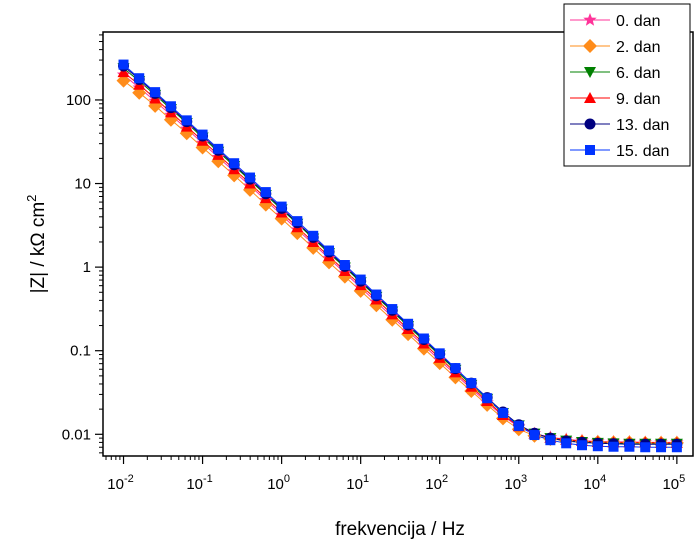 The width and height of the screenshot is (697, 548). Describe the element at coordinates (673, 483) in the screenshot. I see `x-tick-label: 10⁵` at that location.